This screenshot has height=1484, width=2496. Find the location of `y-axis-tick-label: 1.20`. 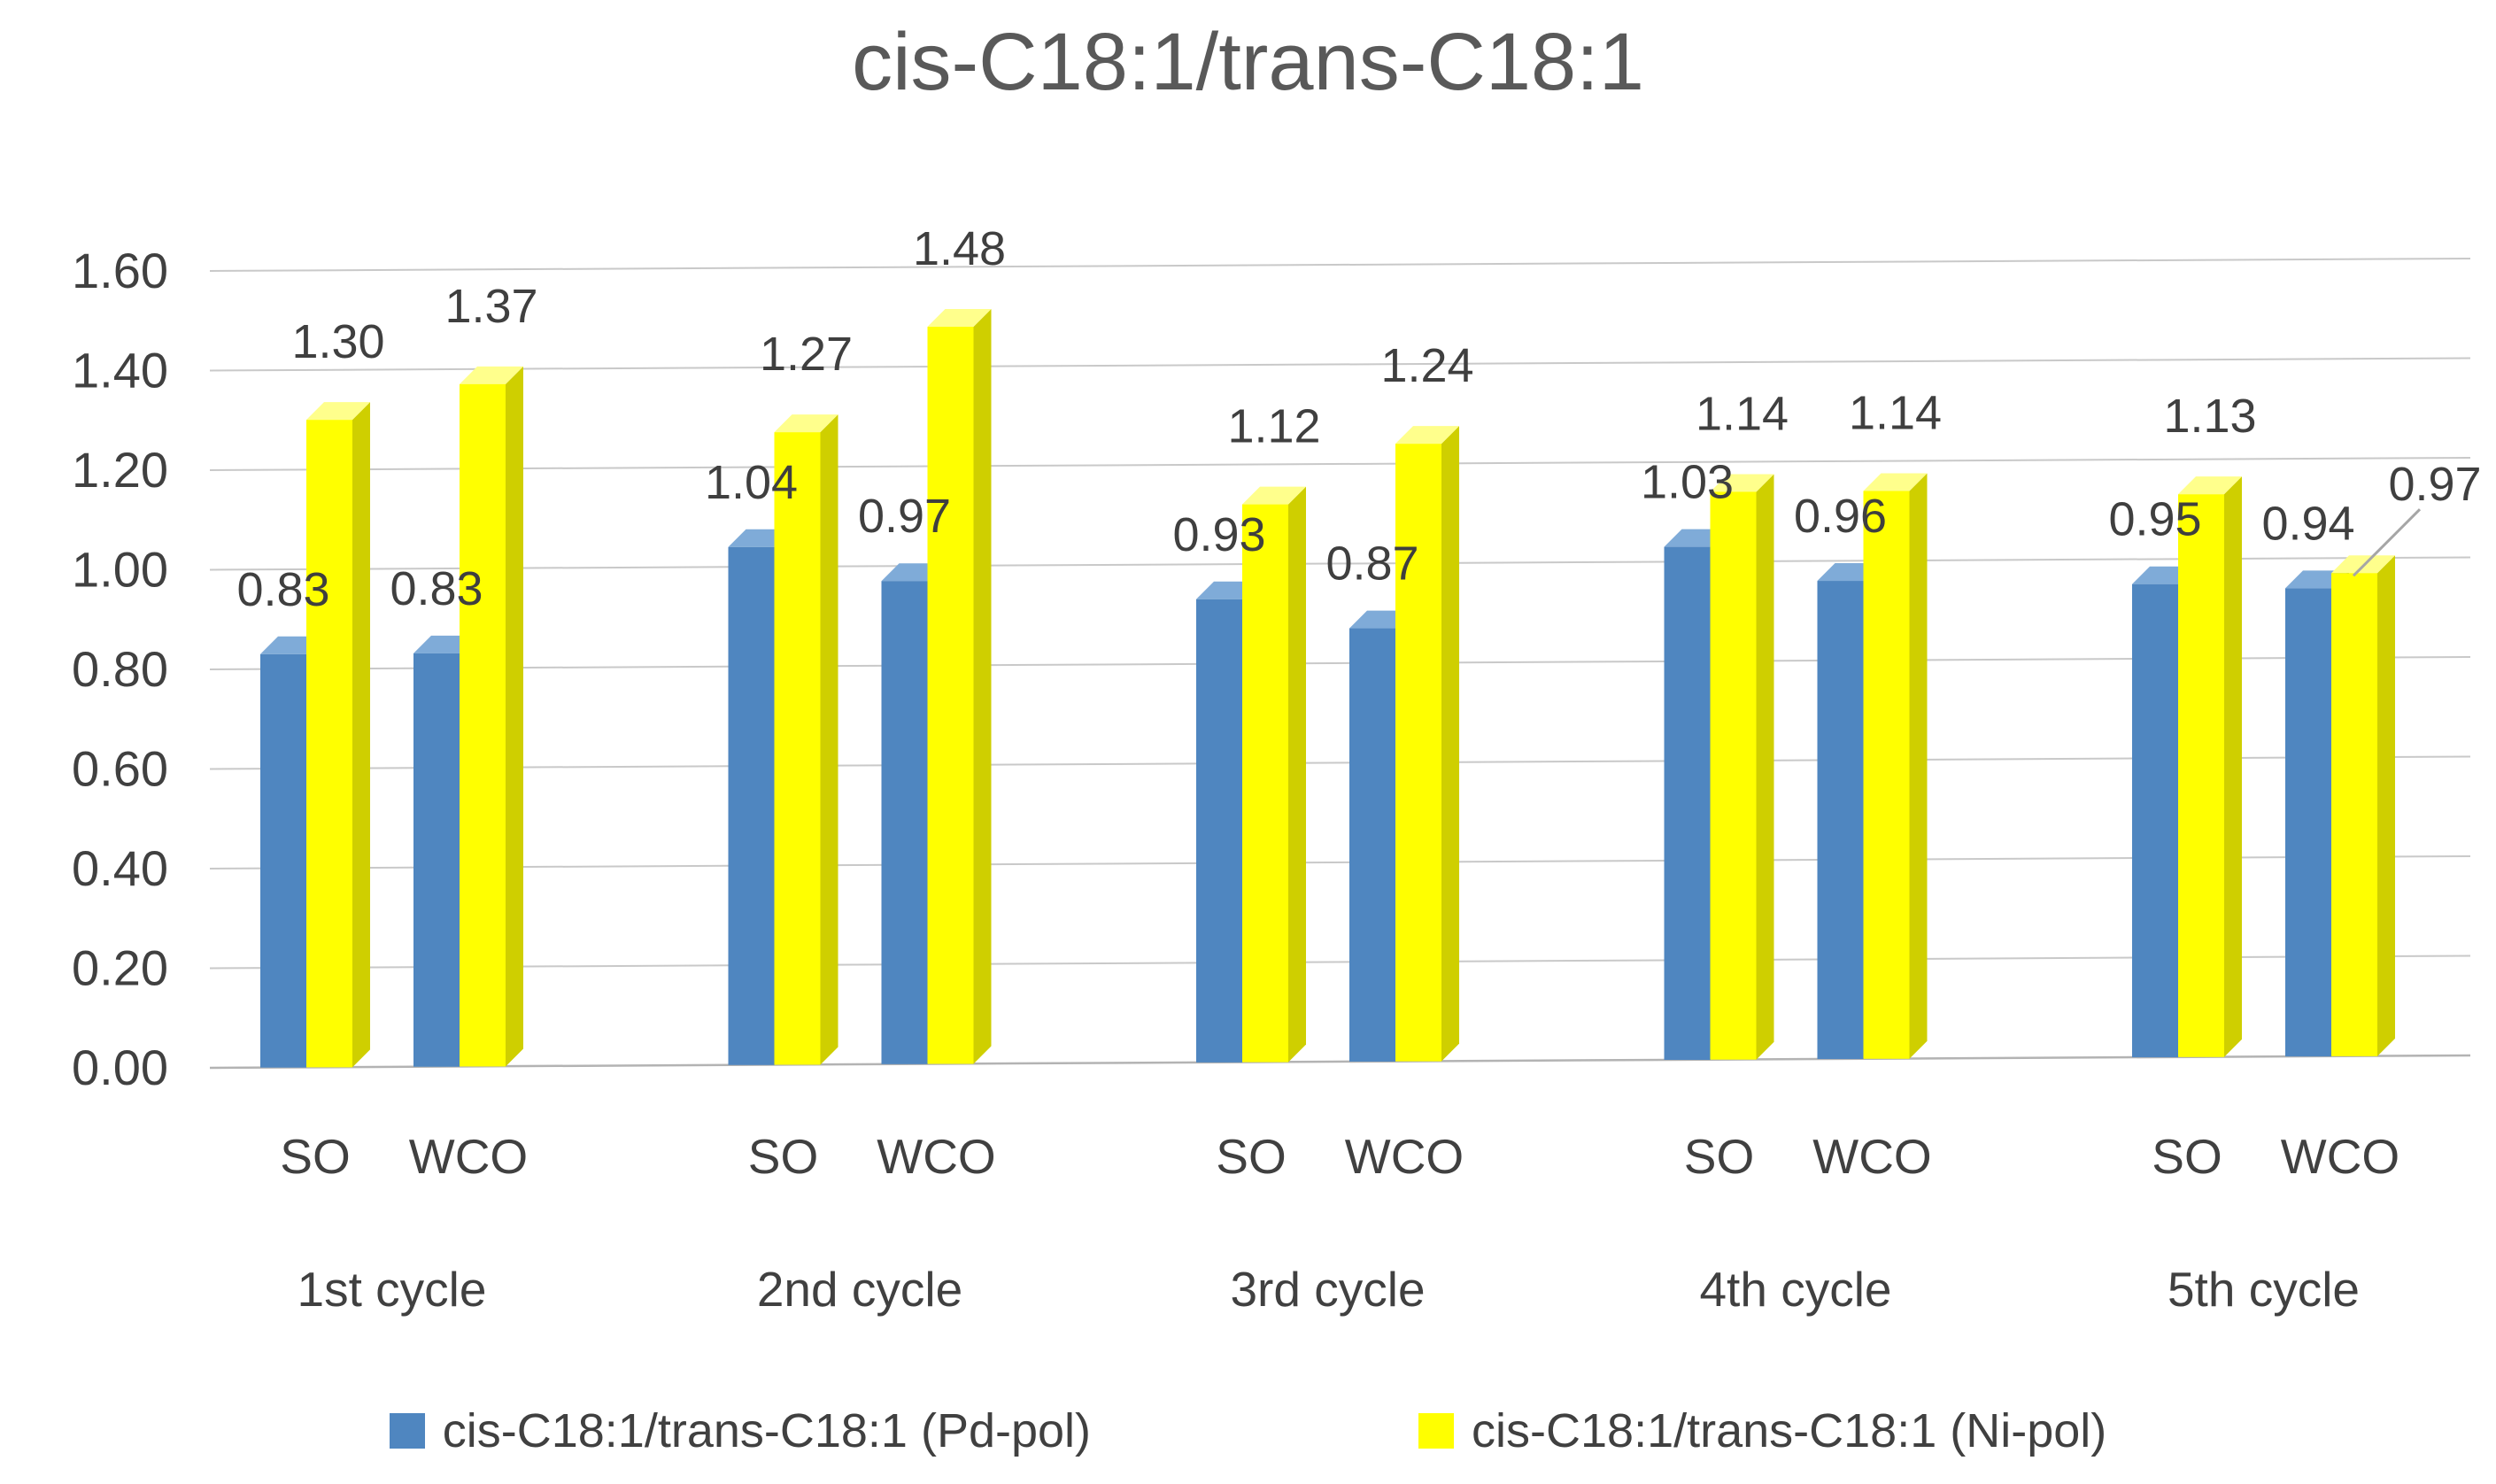

y-axis-tick-label: 1.20 is located at coordinates (120, 470).